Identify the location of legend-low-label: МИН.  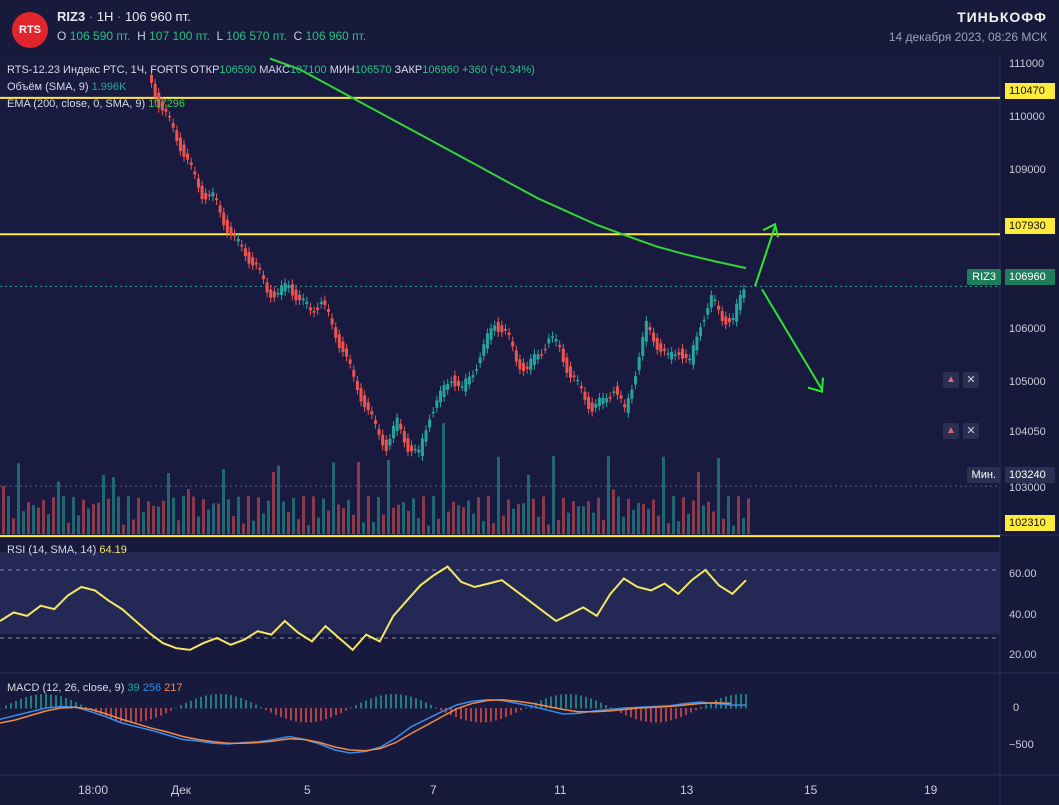
(342, 70).